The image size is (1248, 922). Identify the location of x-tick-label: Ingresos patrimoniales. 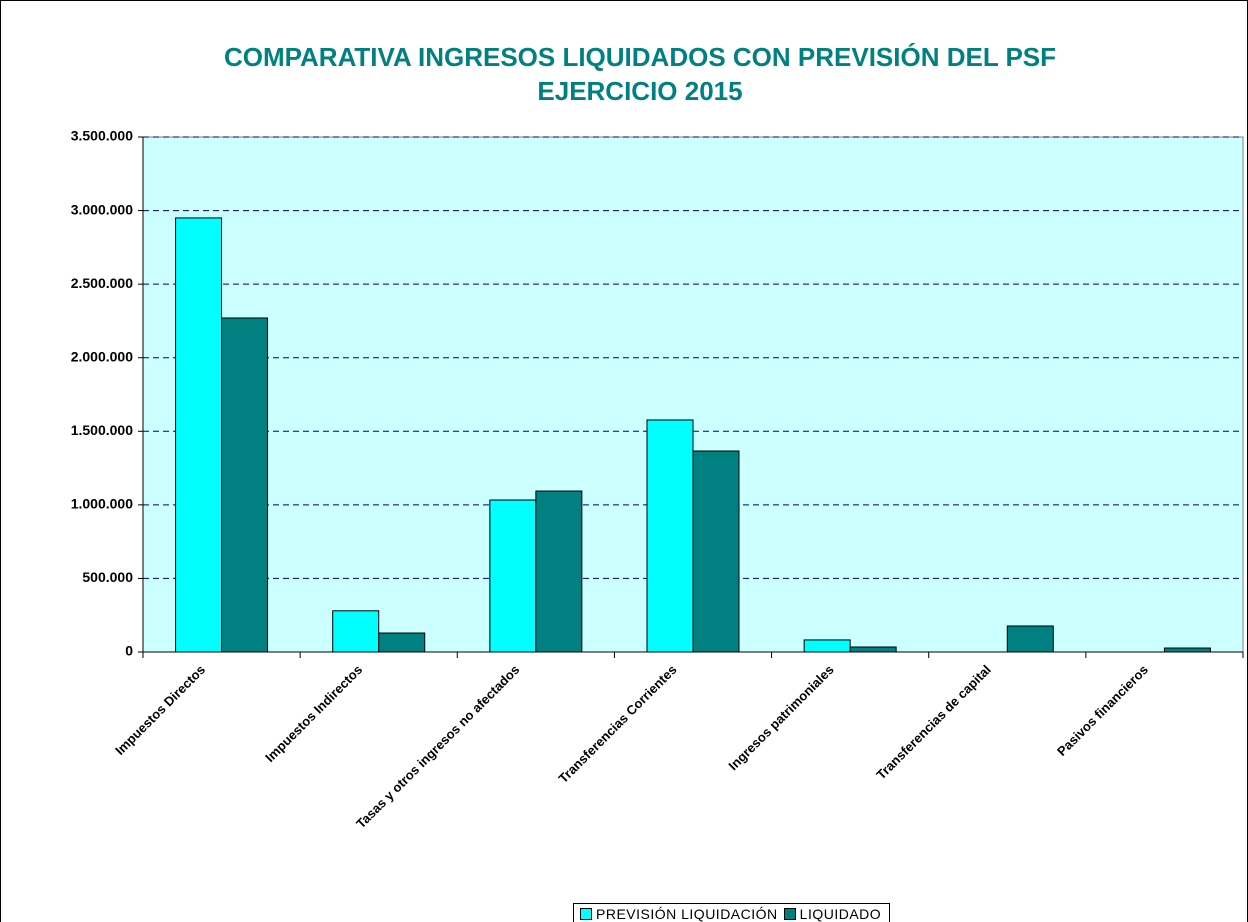
(780, 717).